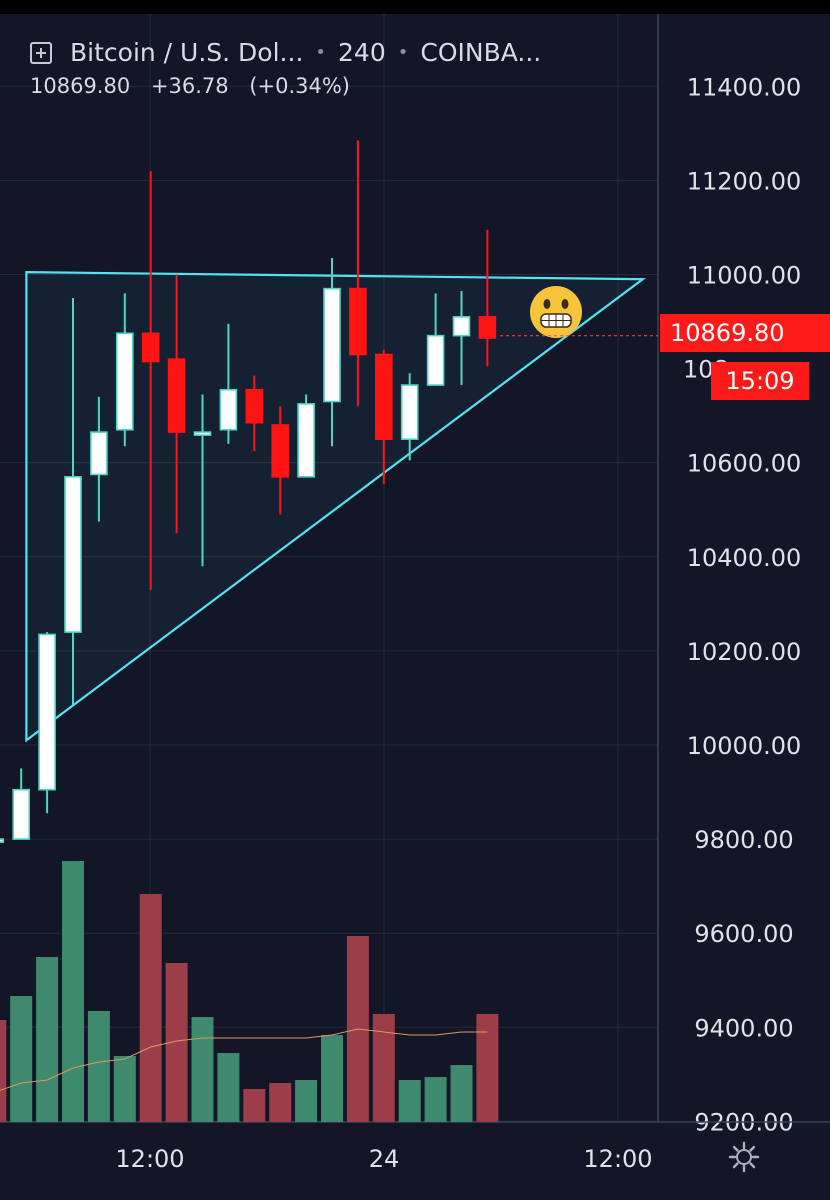  What do you see at coordinates (744, 1157) in the screenshot?
I see `gear-icon` at bounding box center [744, 1157].